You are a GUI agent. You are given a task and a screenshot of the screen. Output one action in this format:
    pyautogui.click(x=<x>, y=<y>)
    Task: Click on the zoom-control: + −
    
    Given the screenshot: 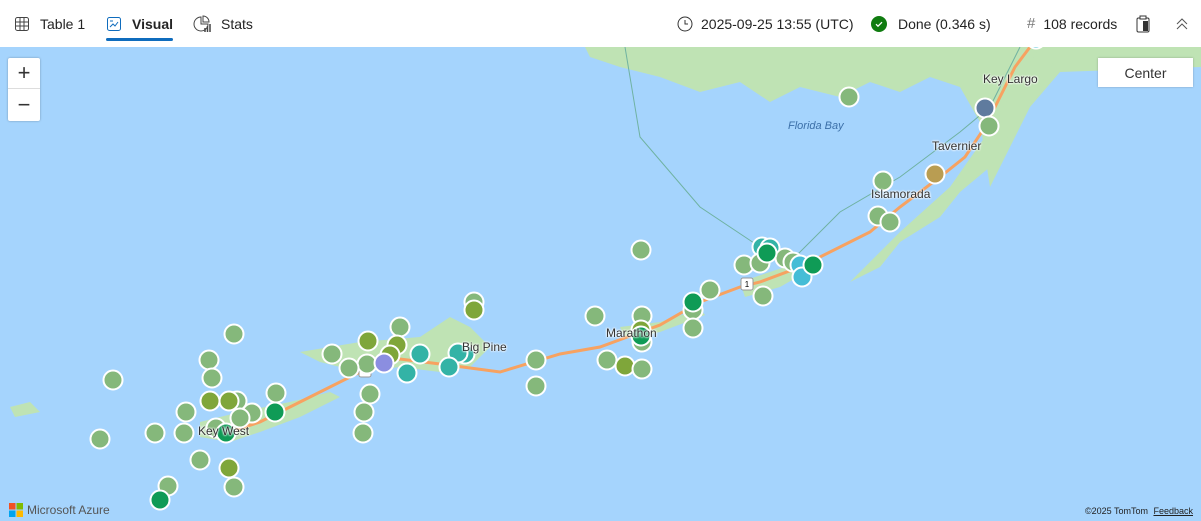 What is the action you would take?
    pyautogui.click(x=24, y=89)
    